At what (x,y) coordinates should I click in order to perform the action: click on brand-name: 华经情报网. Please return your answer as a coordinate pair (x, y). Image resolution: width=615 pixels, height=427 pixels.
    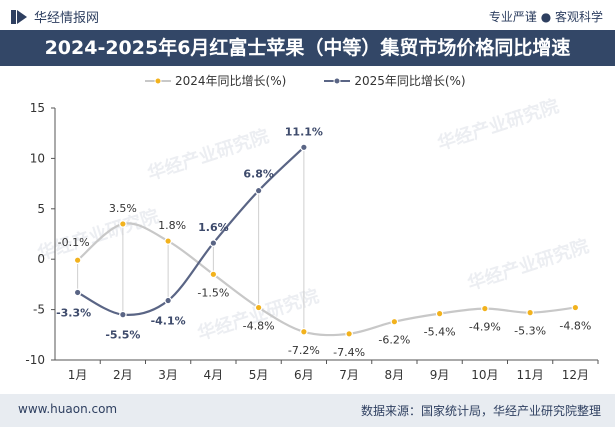
    Looking at the image, I should click on (67, 18).